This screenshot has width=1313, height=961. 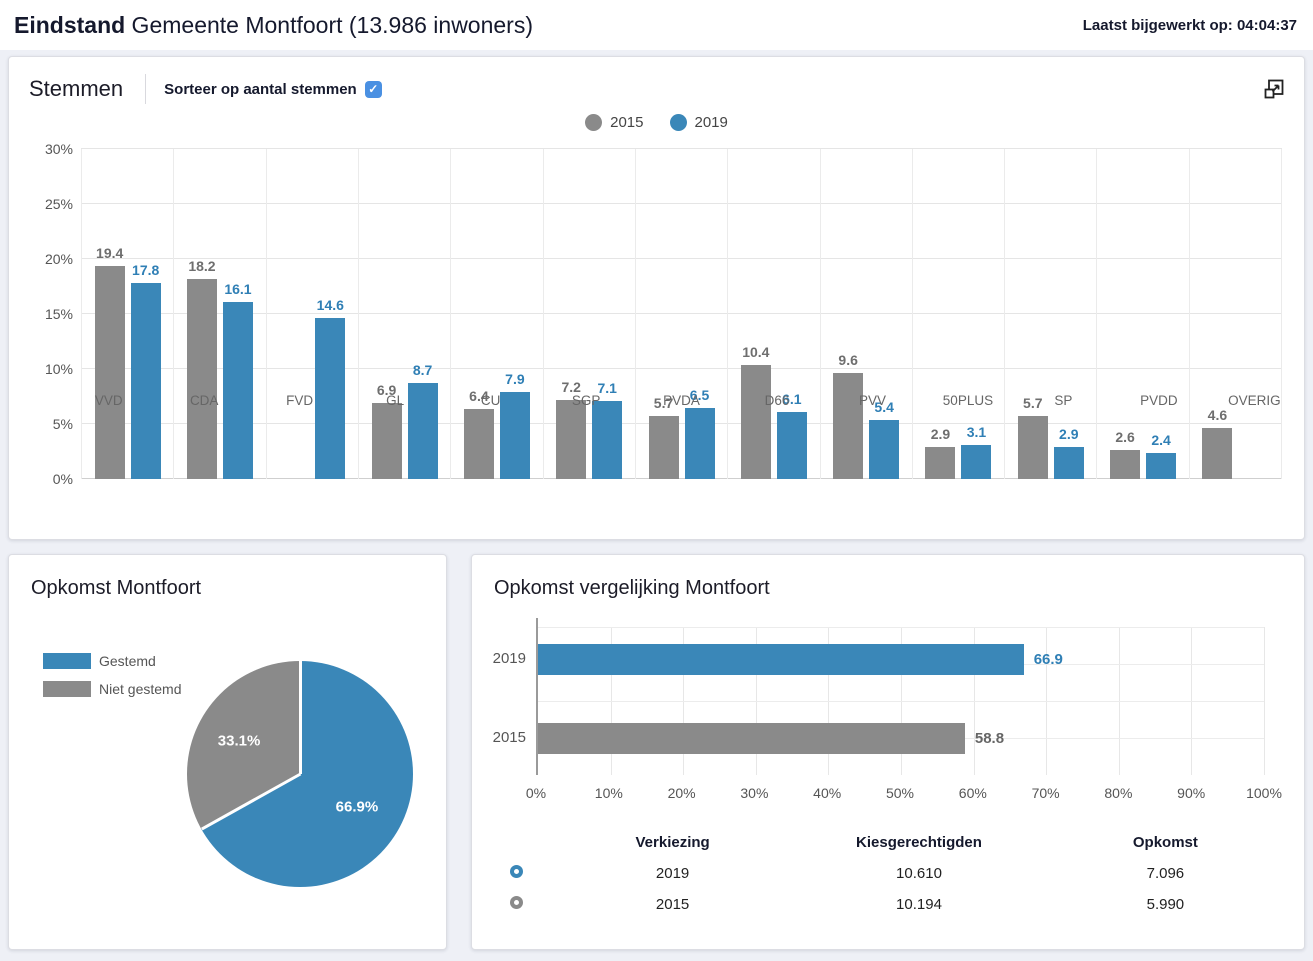 I want to click on x-tick-label: 70%, so click(x=1045, y=793).